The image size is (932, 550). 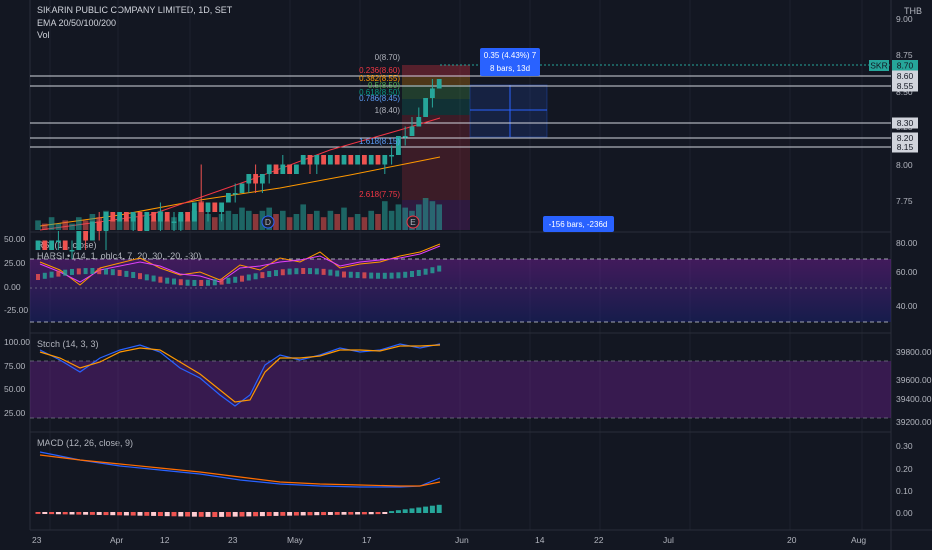 I want to click on fib-level-label: 2.618(7.75), so click(x=379, y=194).